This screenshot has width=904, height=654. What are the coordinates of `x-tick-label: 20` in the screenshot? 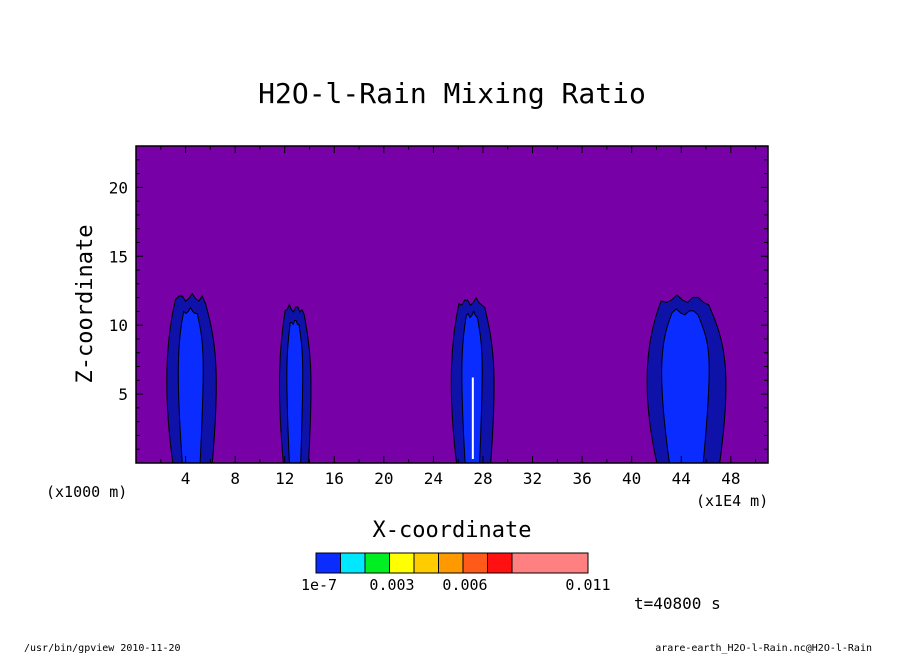 It's located at (383, 478).